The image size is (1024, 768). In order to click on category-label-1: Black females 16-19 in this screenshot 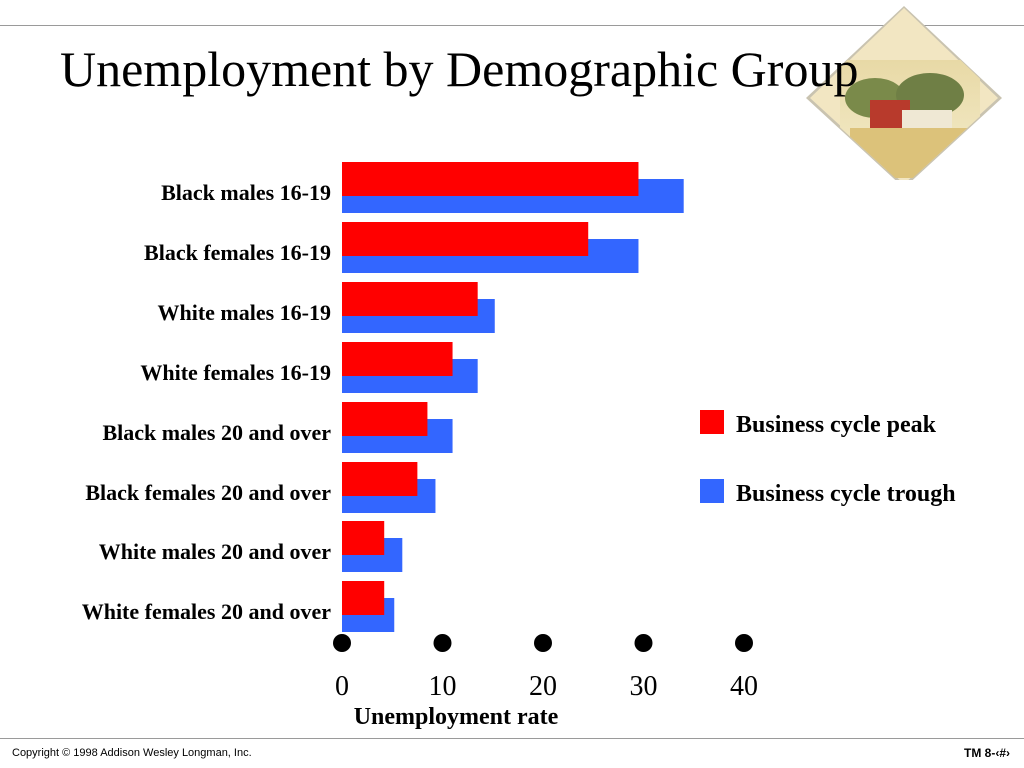, I will do `click(237, 252)`.